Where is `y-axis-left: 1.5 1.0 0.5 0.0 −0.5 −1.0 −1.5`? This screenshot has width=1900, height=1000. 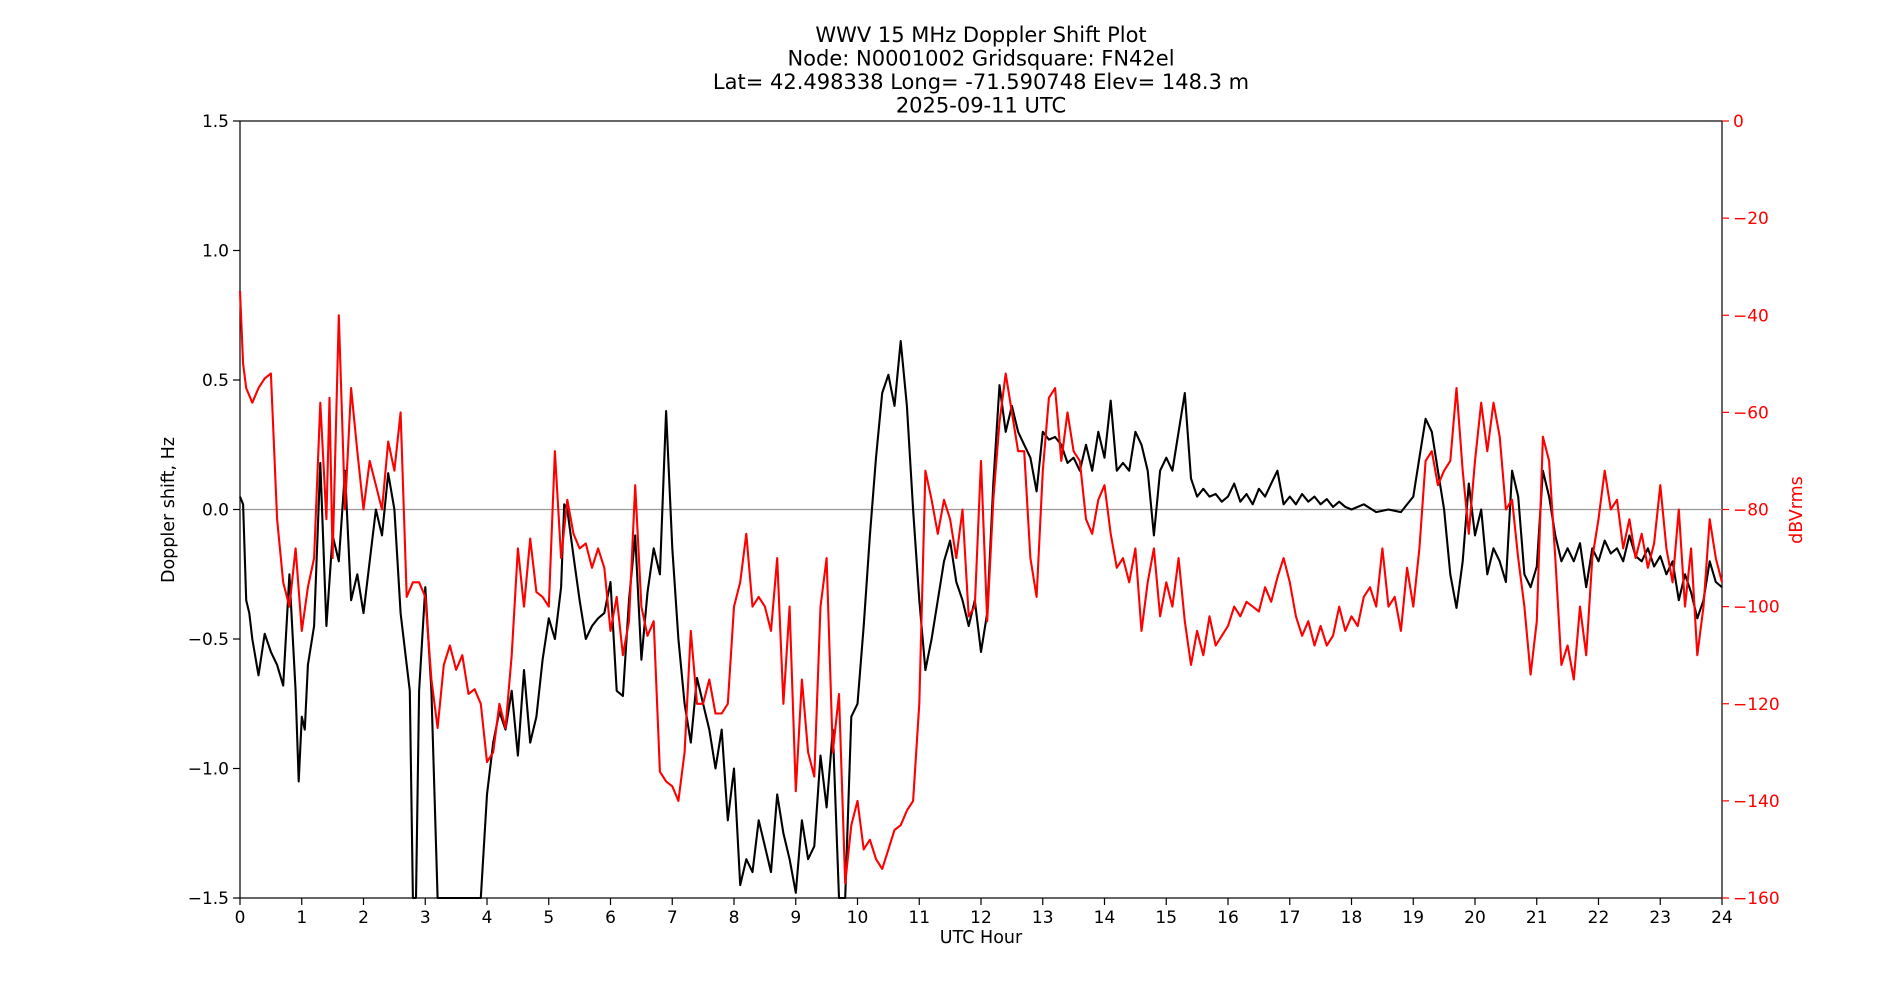
y-axis-left: 1.5 1.0 0.5 0.0 −0.5 −1.0 −1.5 is located at coordinates (214, 510).